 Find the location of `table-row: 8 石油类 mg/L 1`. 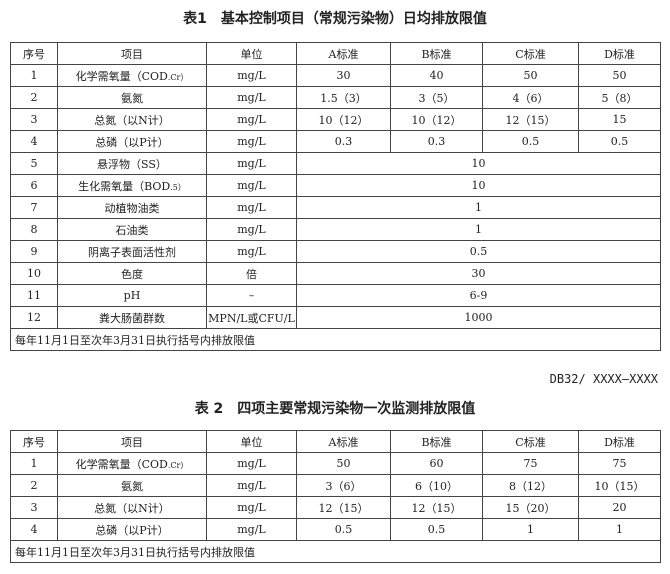

table-row: 8 石油类 mg/L 1 is located at coordinates (335, 229).